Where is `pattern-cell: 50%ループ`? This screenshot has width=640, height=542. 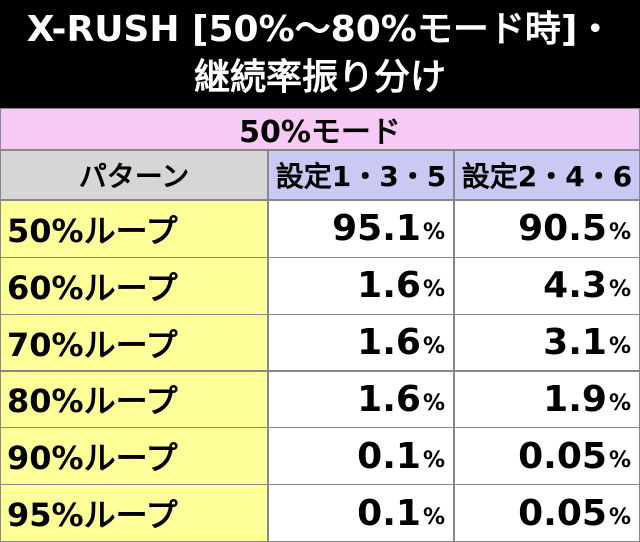
pattern-cell: 50%ループ is located at coordinates (134, 229).